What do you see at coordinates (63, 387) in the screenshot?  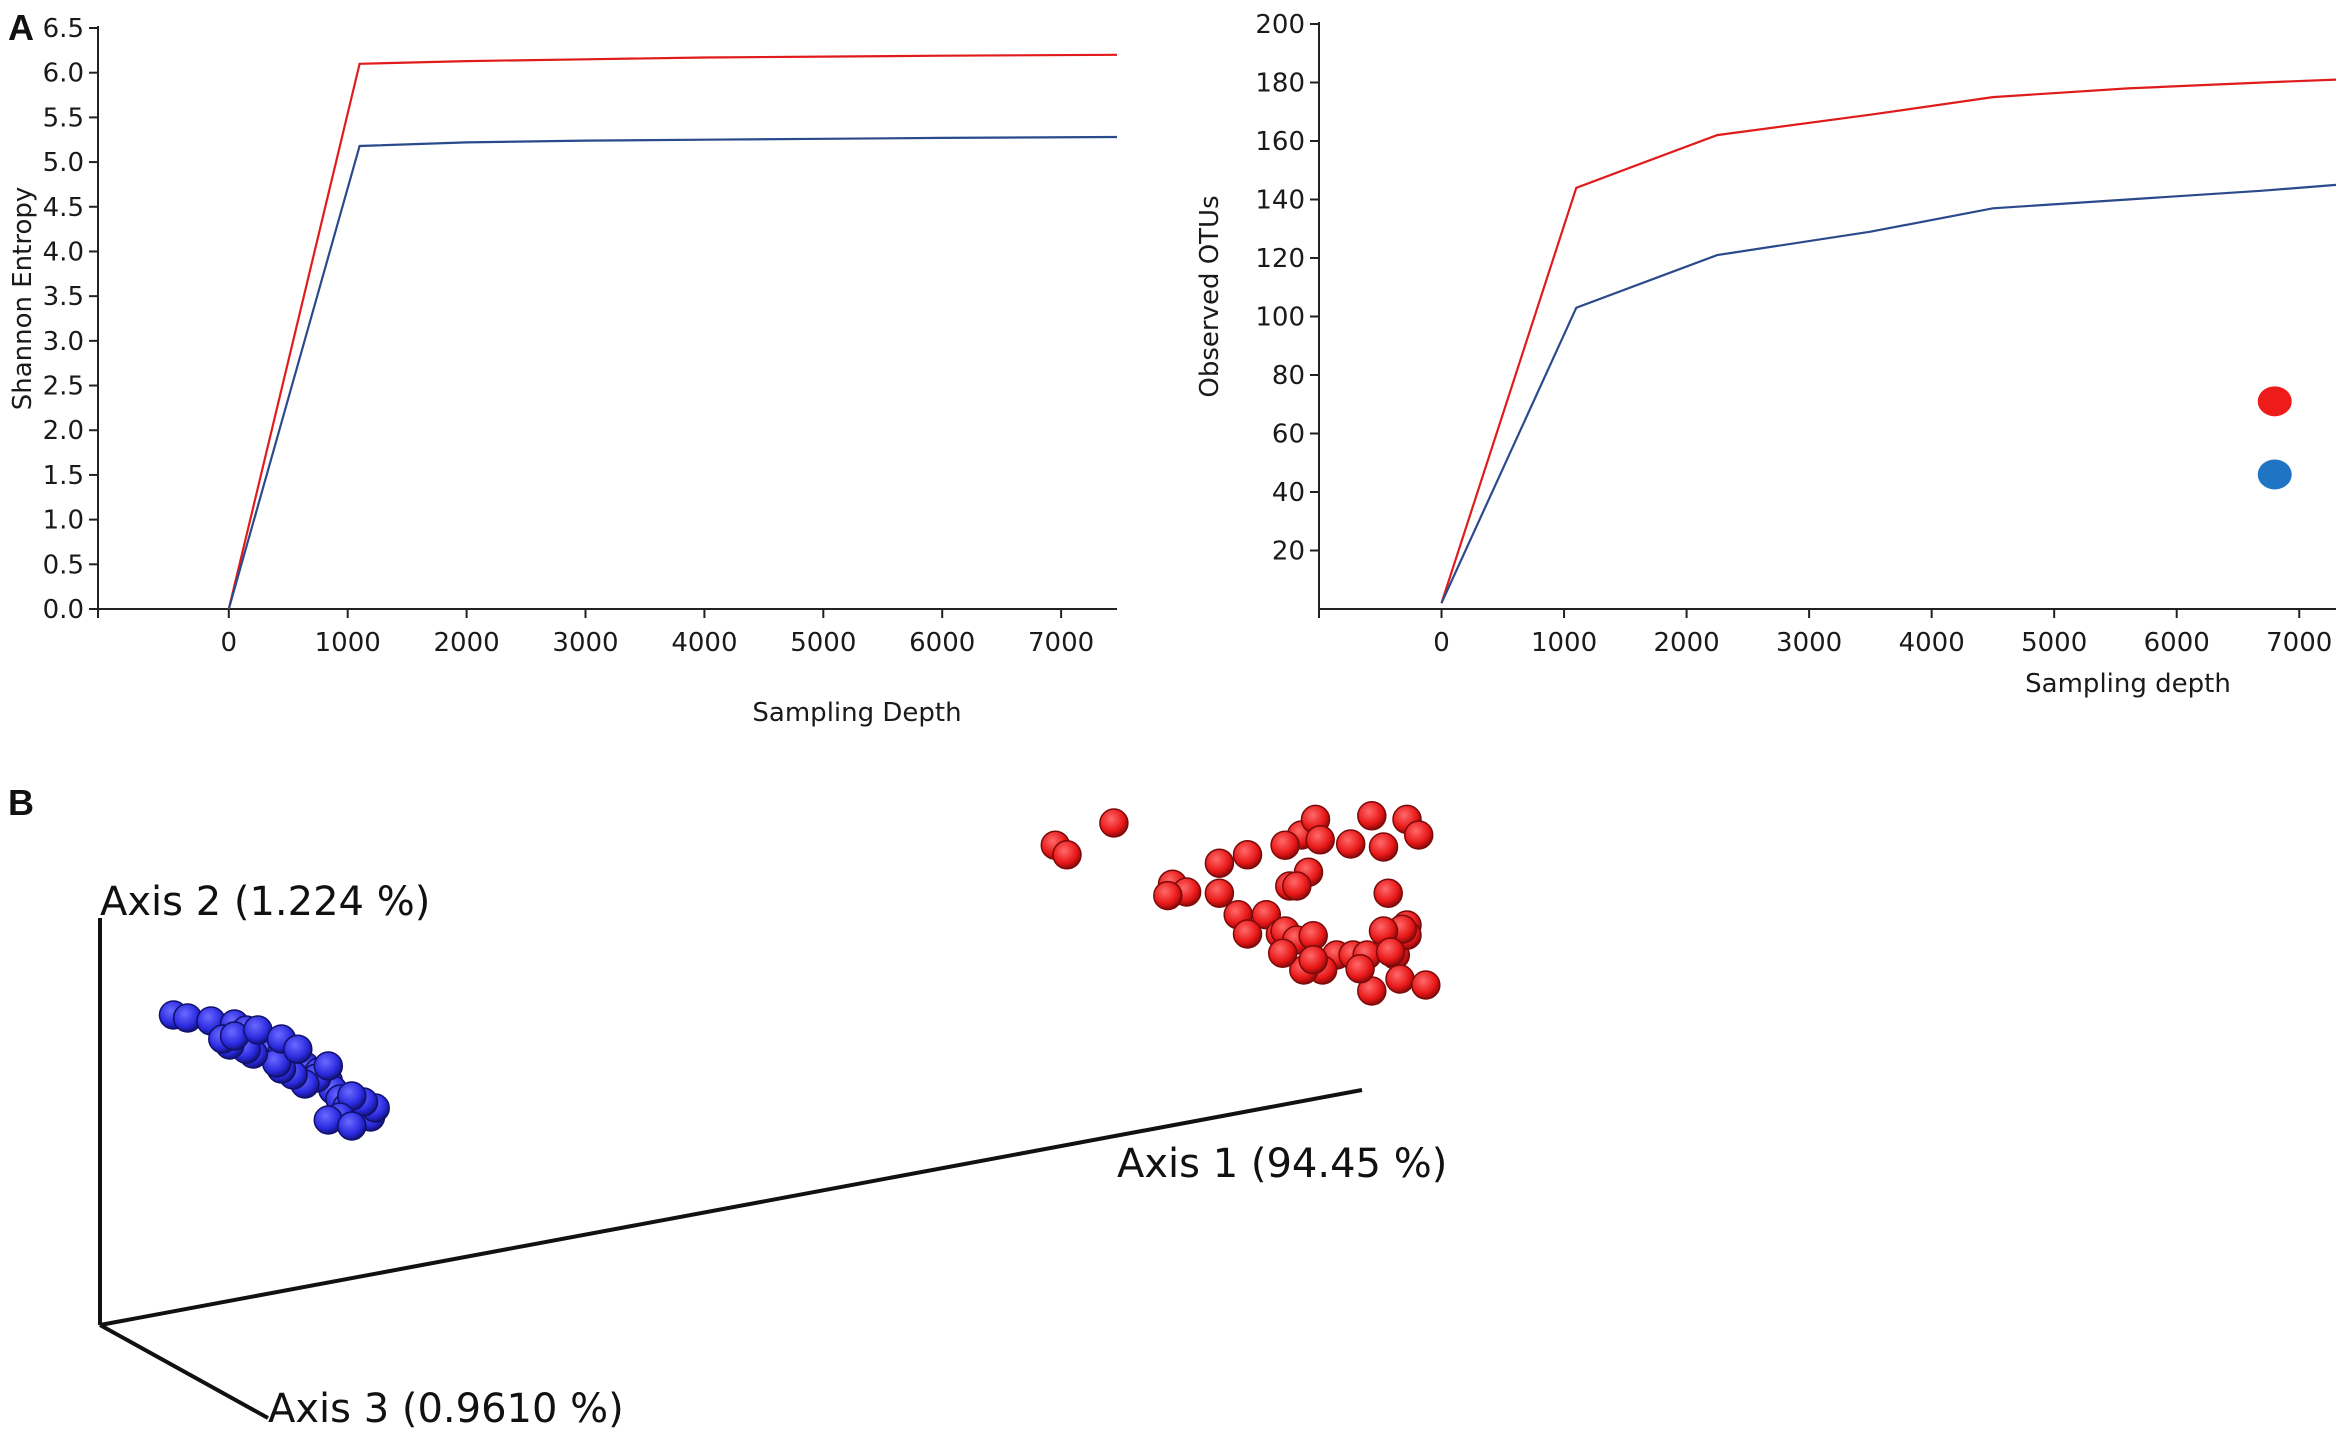 I see `y-tick-label: 2.5` at bounding box center [63, 387].